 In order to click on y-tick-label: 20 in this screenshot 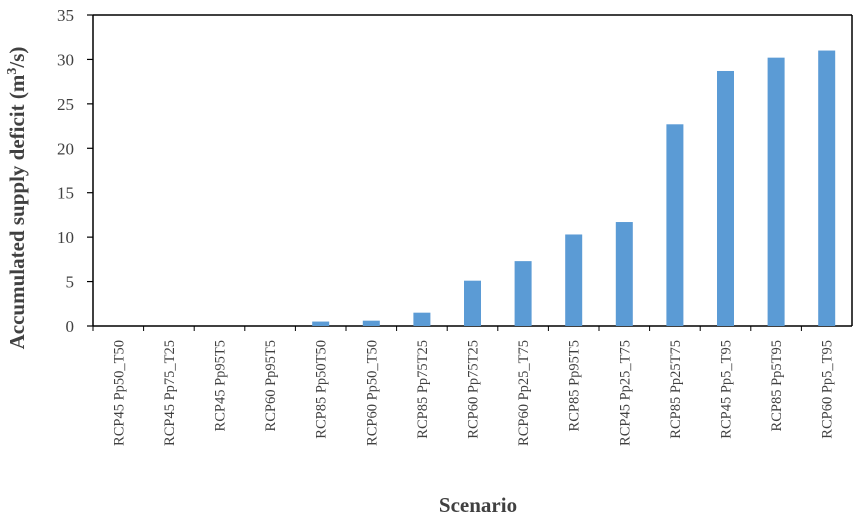, I will do `click(65, 148)`.